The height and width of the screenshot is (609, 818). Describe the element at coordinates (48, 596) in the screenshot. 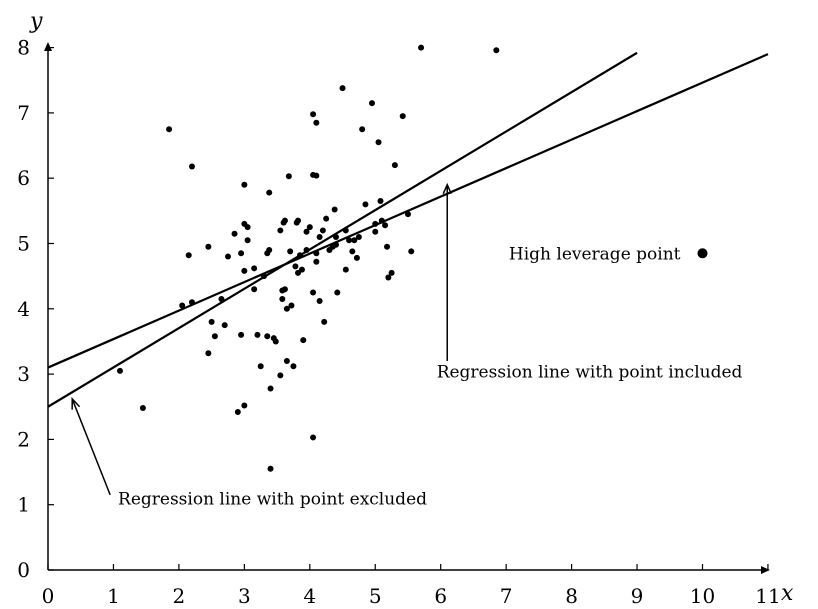

I see `x-tick-label: 0` at that location.